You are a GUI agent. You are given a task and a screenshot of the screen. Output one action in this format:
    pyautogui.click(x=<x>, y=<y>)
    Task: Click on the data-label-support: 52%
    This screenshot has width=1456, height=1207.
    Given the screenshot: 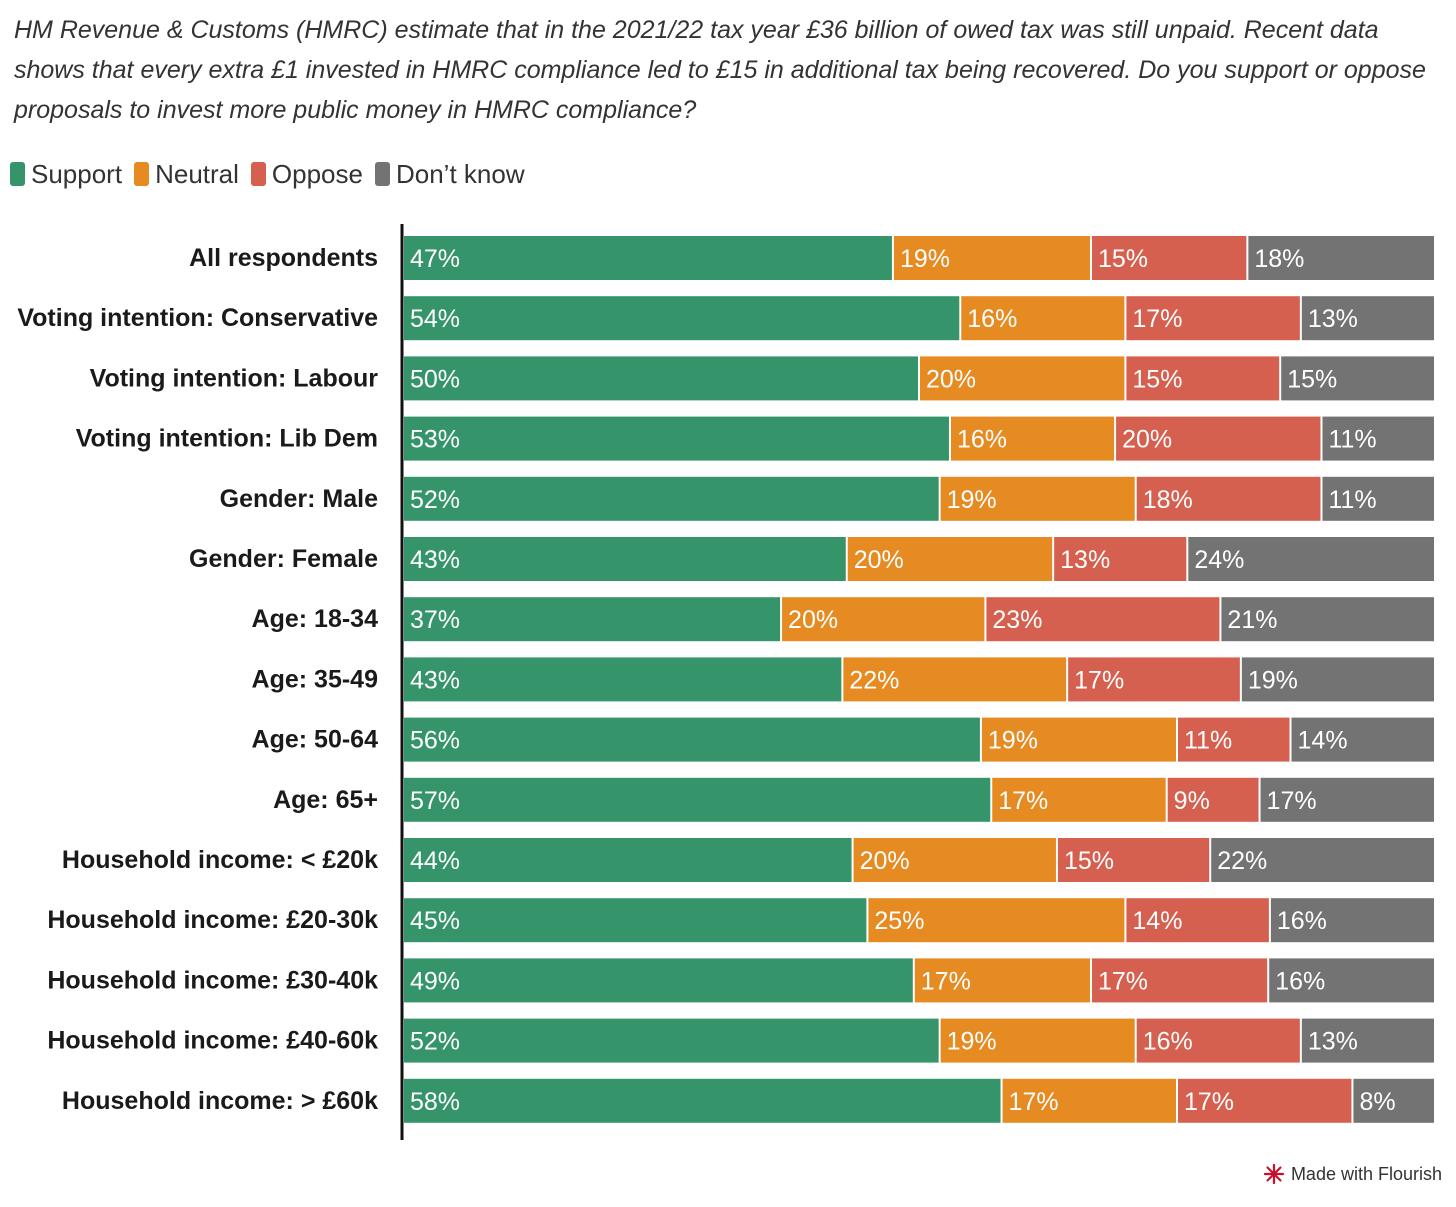 What is the action you would take?
    pyautogui.click(x=435, y=500)
    